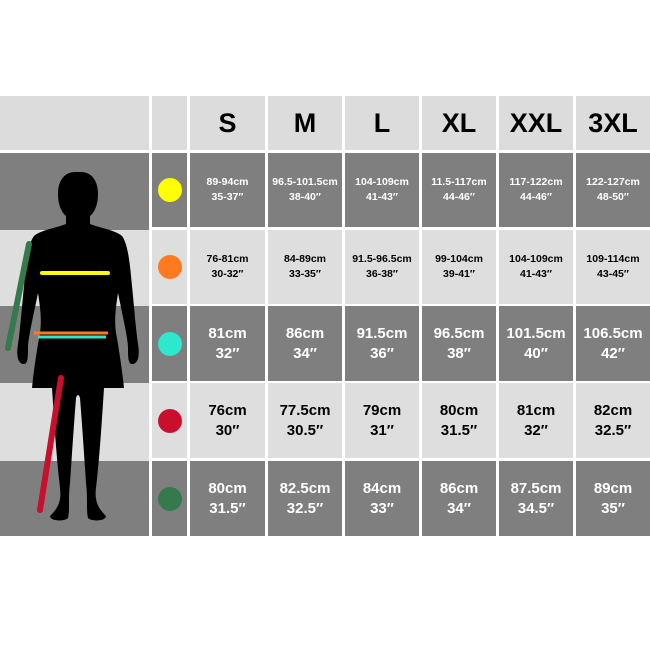 The width and height of the screenshot is (650, 650). I want to click on inch-value: 35-37″, so click(227, 197).